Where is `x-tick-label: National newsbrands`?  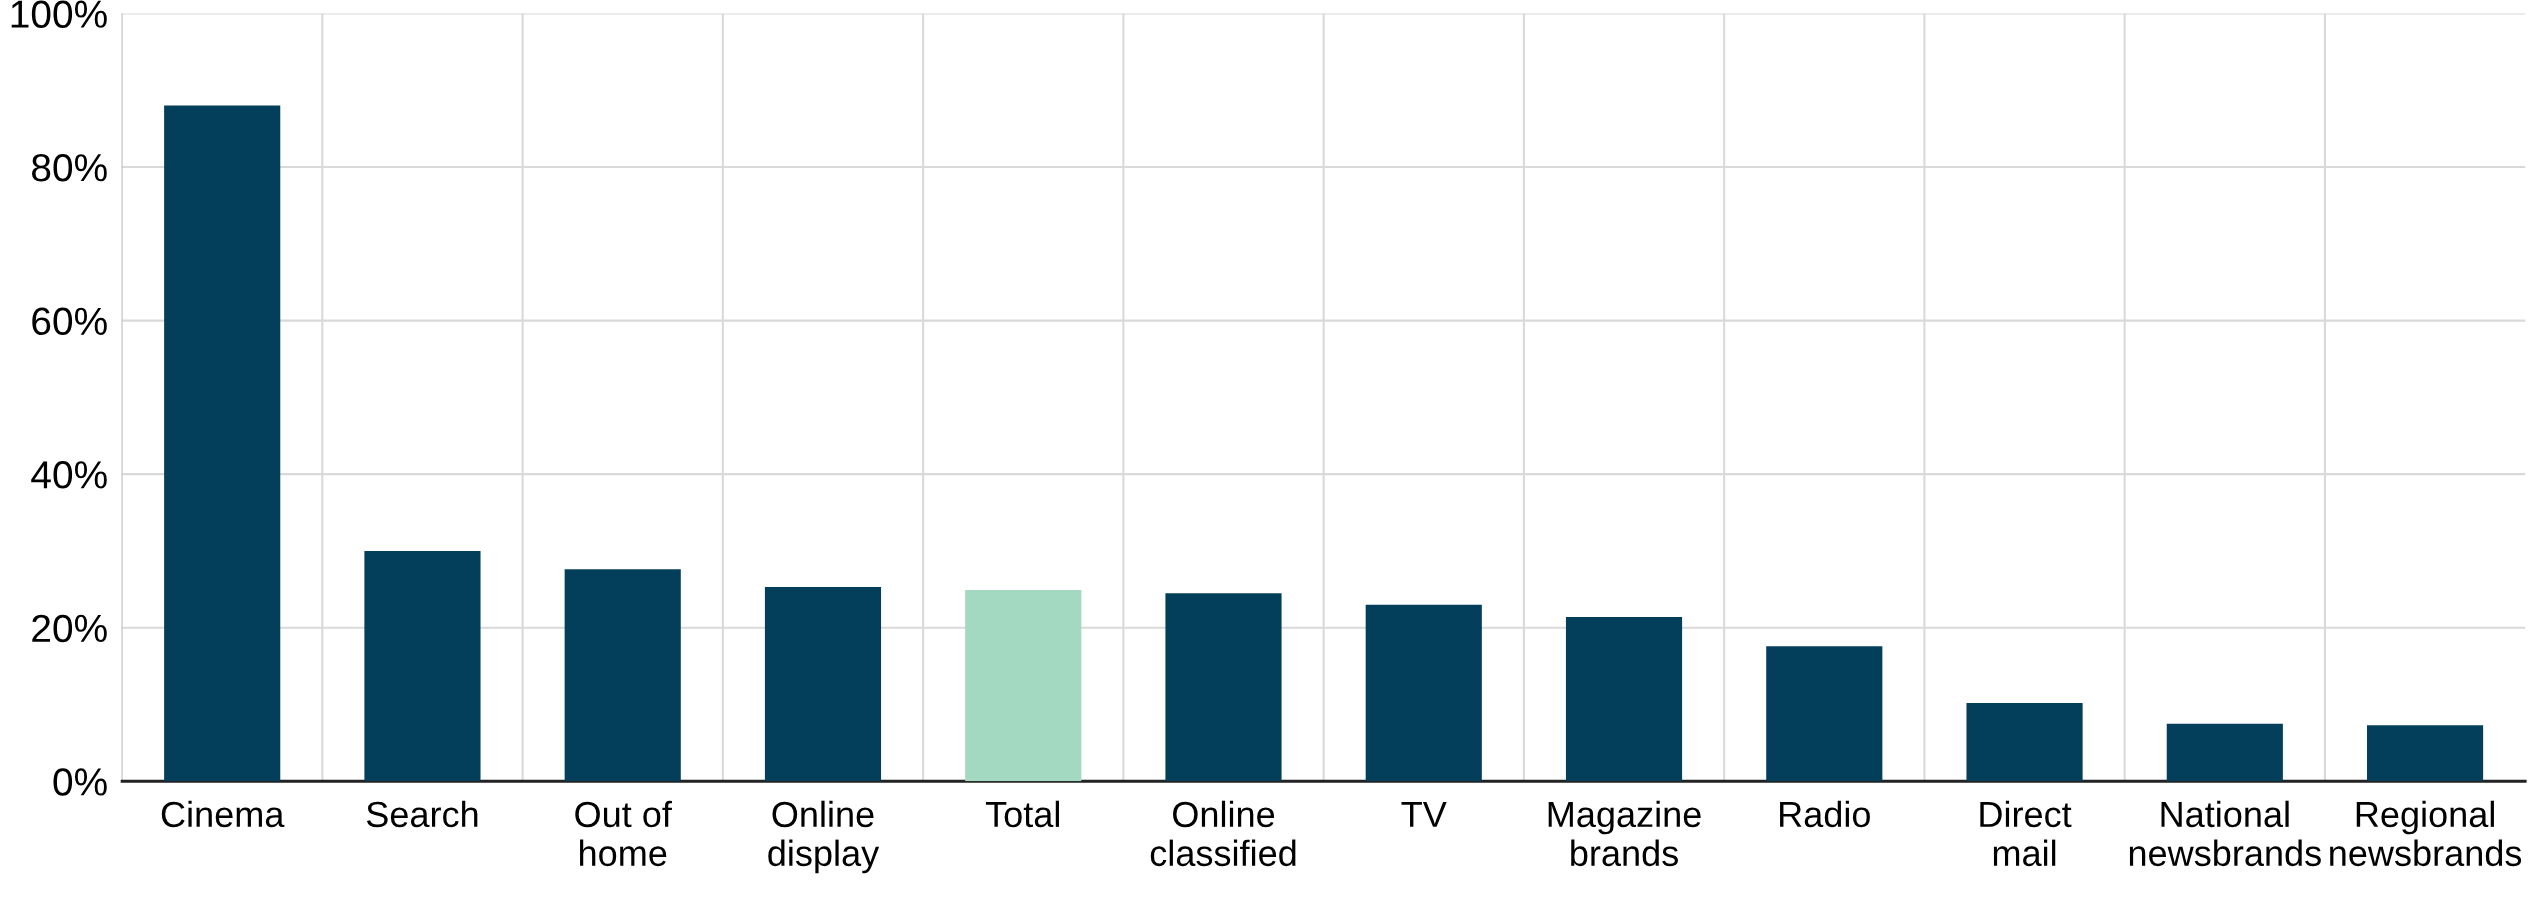
x-tick-label: National newsbrands is located at coordinates (2225, 833).